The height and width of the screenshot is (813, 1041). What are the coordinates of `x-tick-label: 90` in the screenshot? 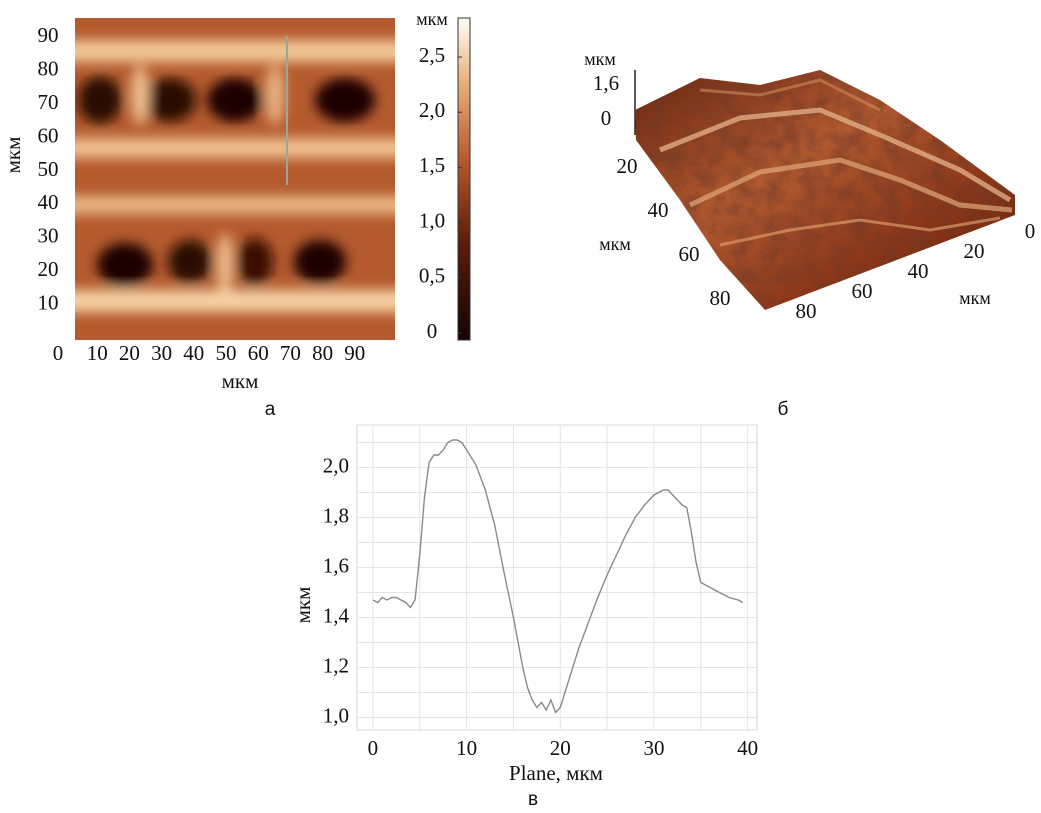 It's located at (354, 353).